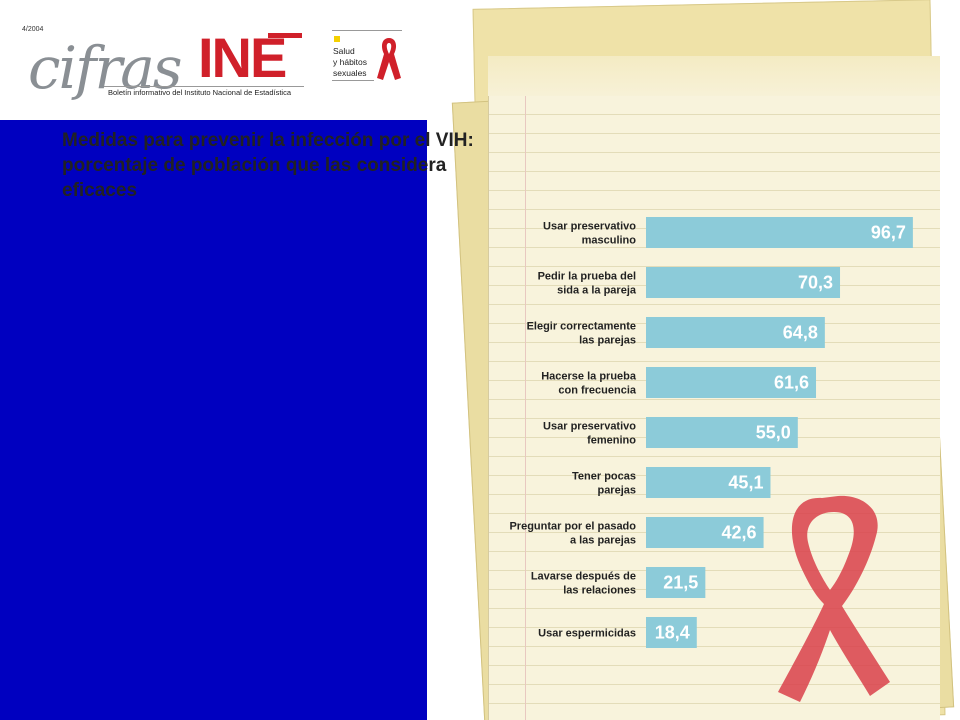 The image size is (960, 720). I want to click on category-label: Lavarse después de, so click(583, 577).